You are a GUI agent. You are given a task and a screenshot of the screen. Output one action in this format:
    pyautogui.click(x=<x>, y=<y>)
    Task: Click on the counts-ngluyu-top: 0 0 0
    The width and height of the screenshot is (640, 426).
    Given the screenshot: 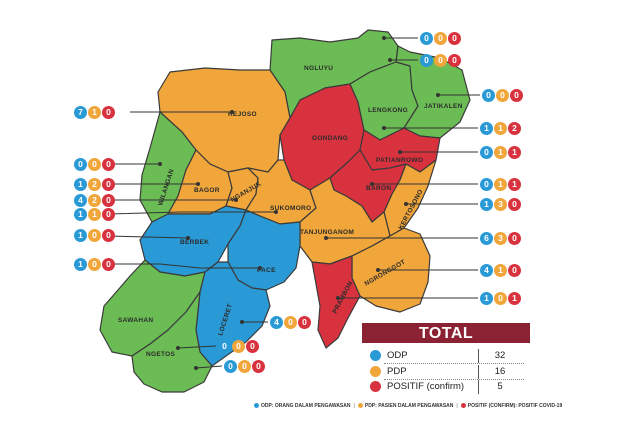 What is the action you would take?
    pyautogui.click(x=440, y=38)
    